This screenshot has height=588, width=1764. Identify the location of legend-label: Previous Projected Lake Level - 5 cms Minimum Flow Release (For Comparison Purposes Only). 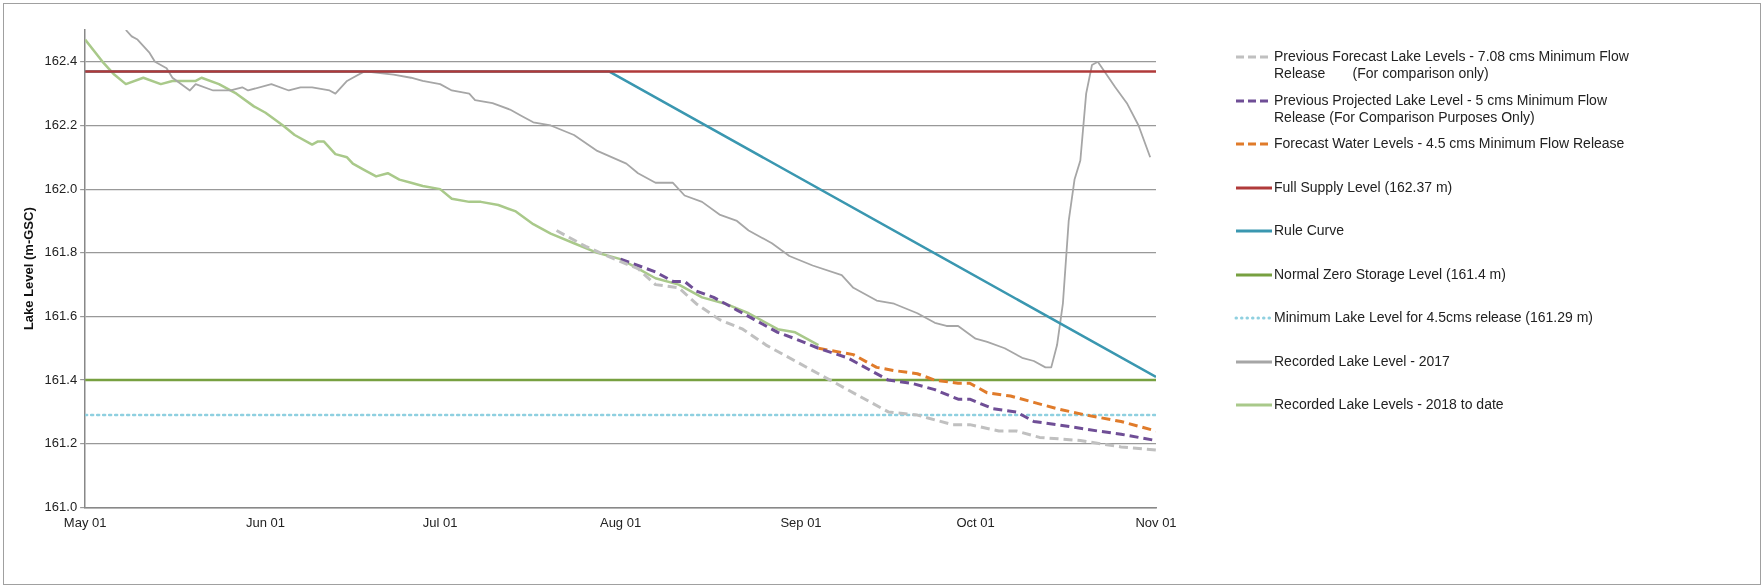
(1441, 108).